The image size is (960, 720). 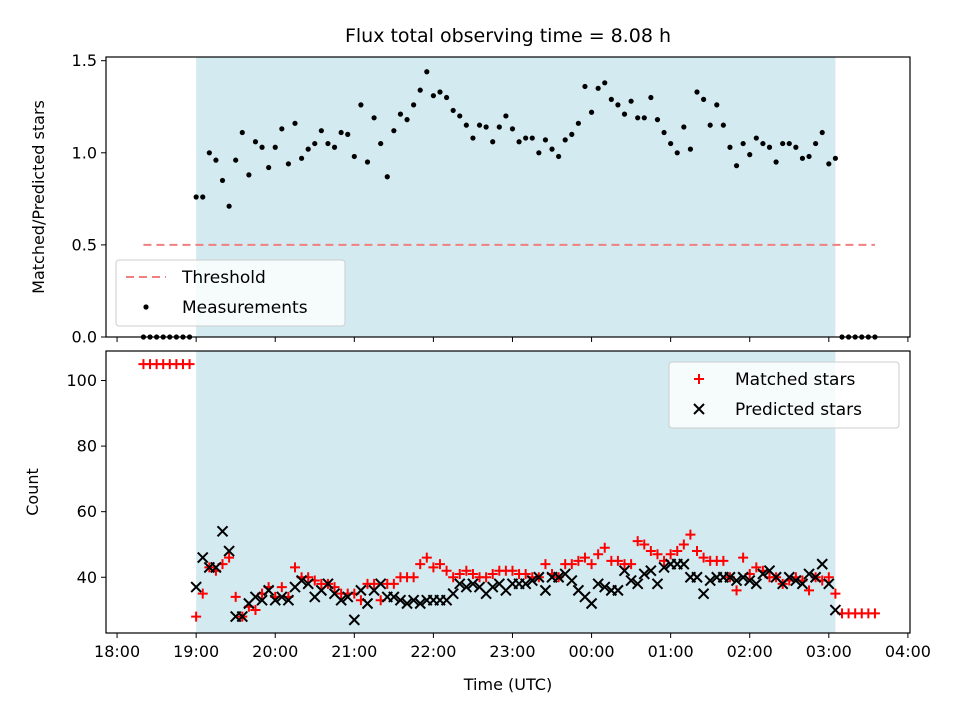 I want to click on bottom-y-axis-label: Count, so click(x=32, y=492).